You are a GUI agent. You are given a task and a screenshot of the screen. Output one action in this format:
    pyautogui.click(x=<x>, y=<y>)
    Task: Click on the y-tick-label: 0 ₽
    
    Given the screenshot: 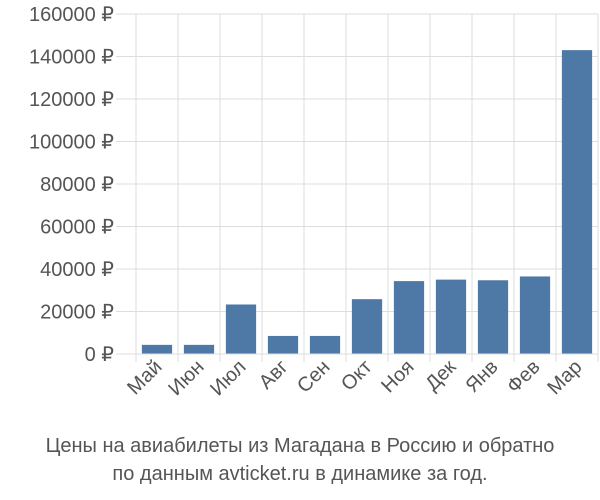 What is the action you would take?
    pyautogui.click(x=100, y=355)
    